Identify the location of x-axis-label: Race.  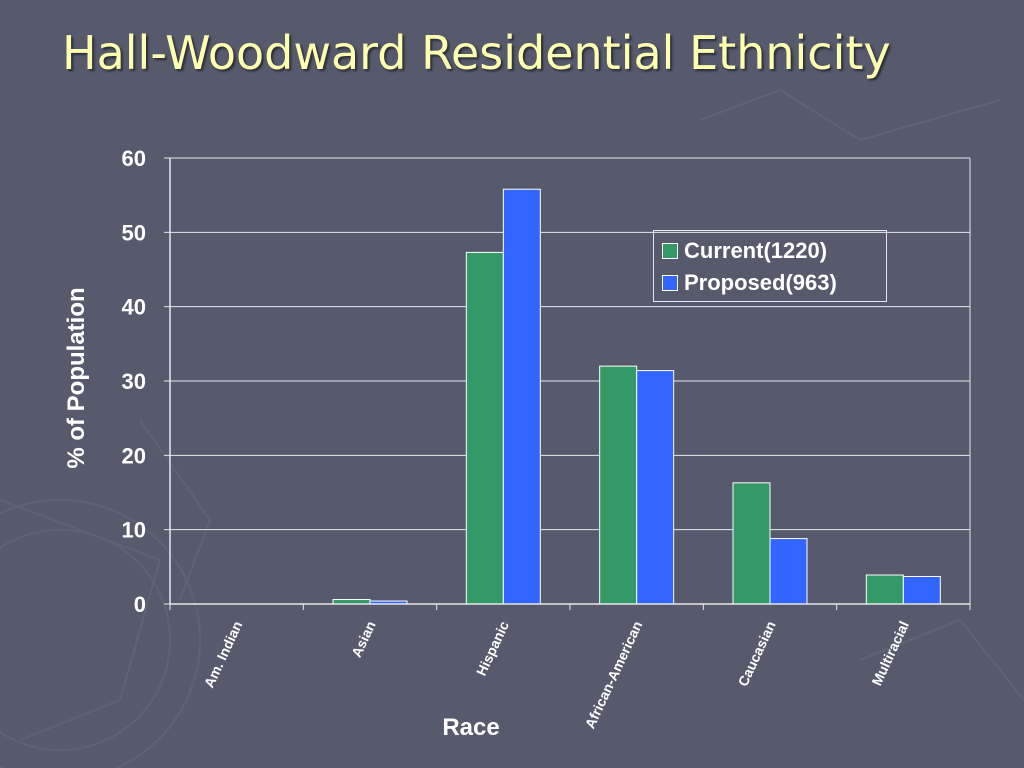
(470, 727).